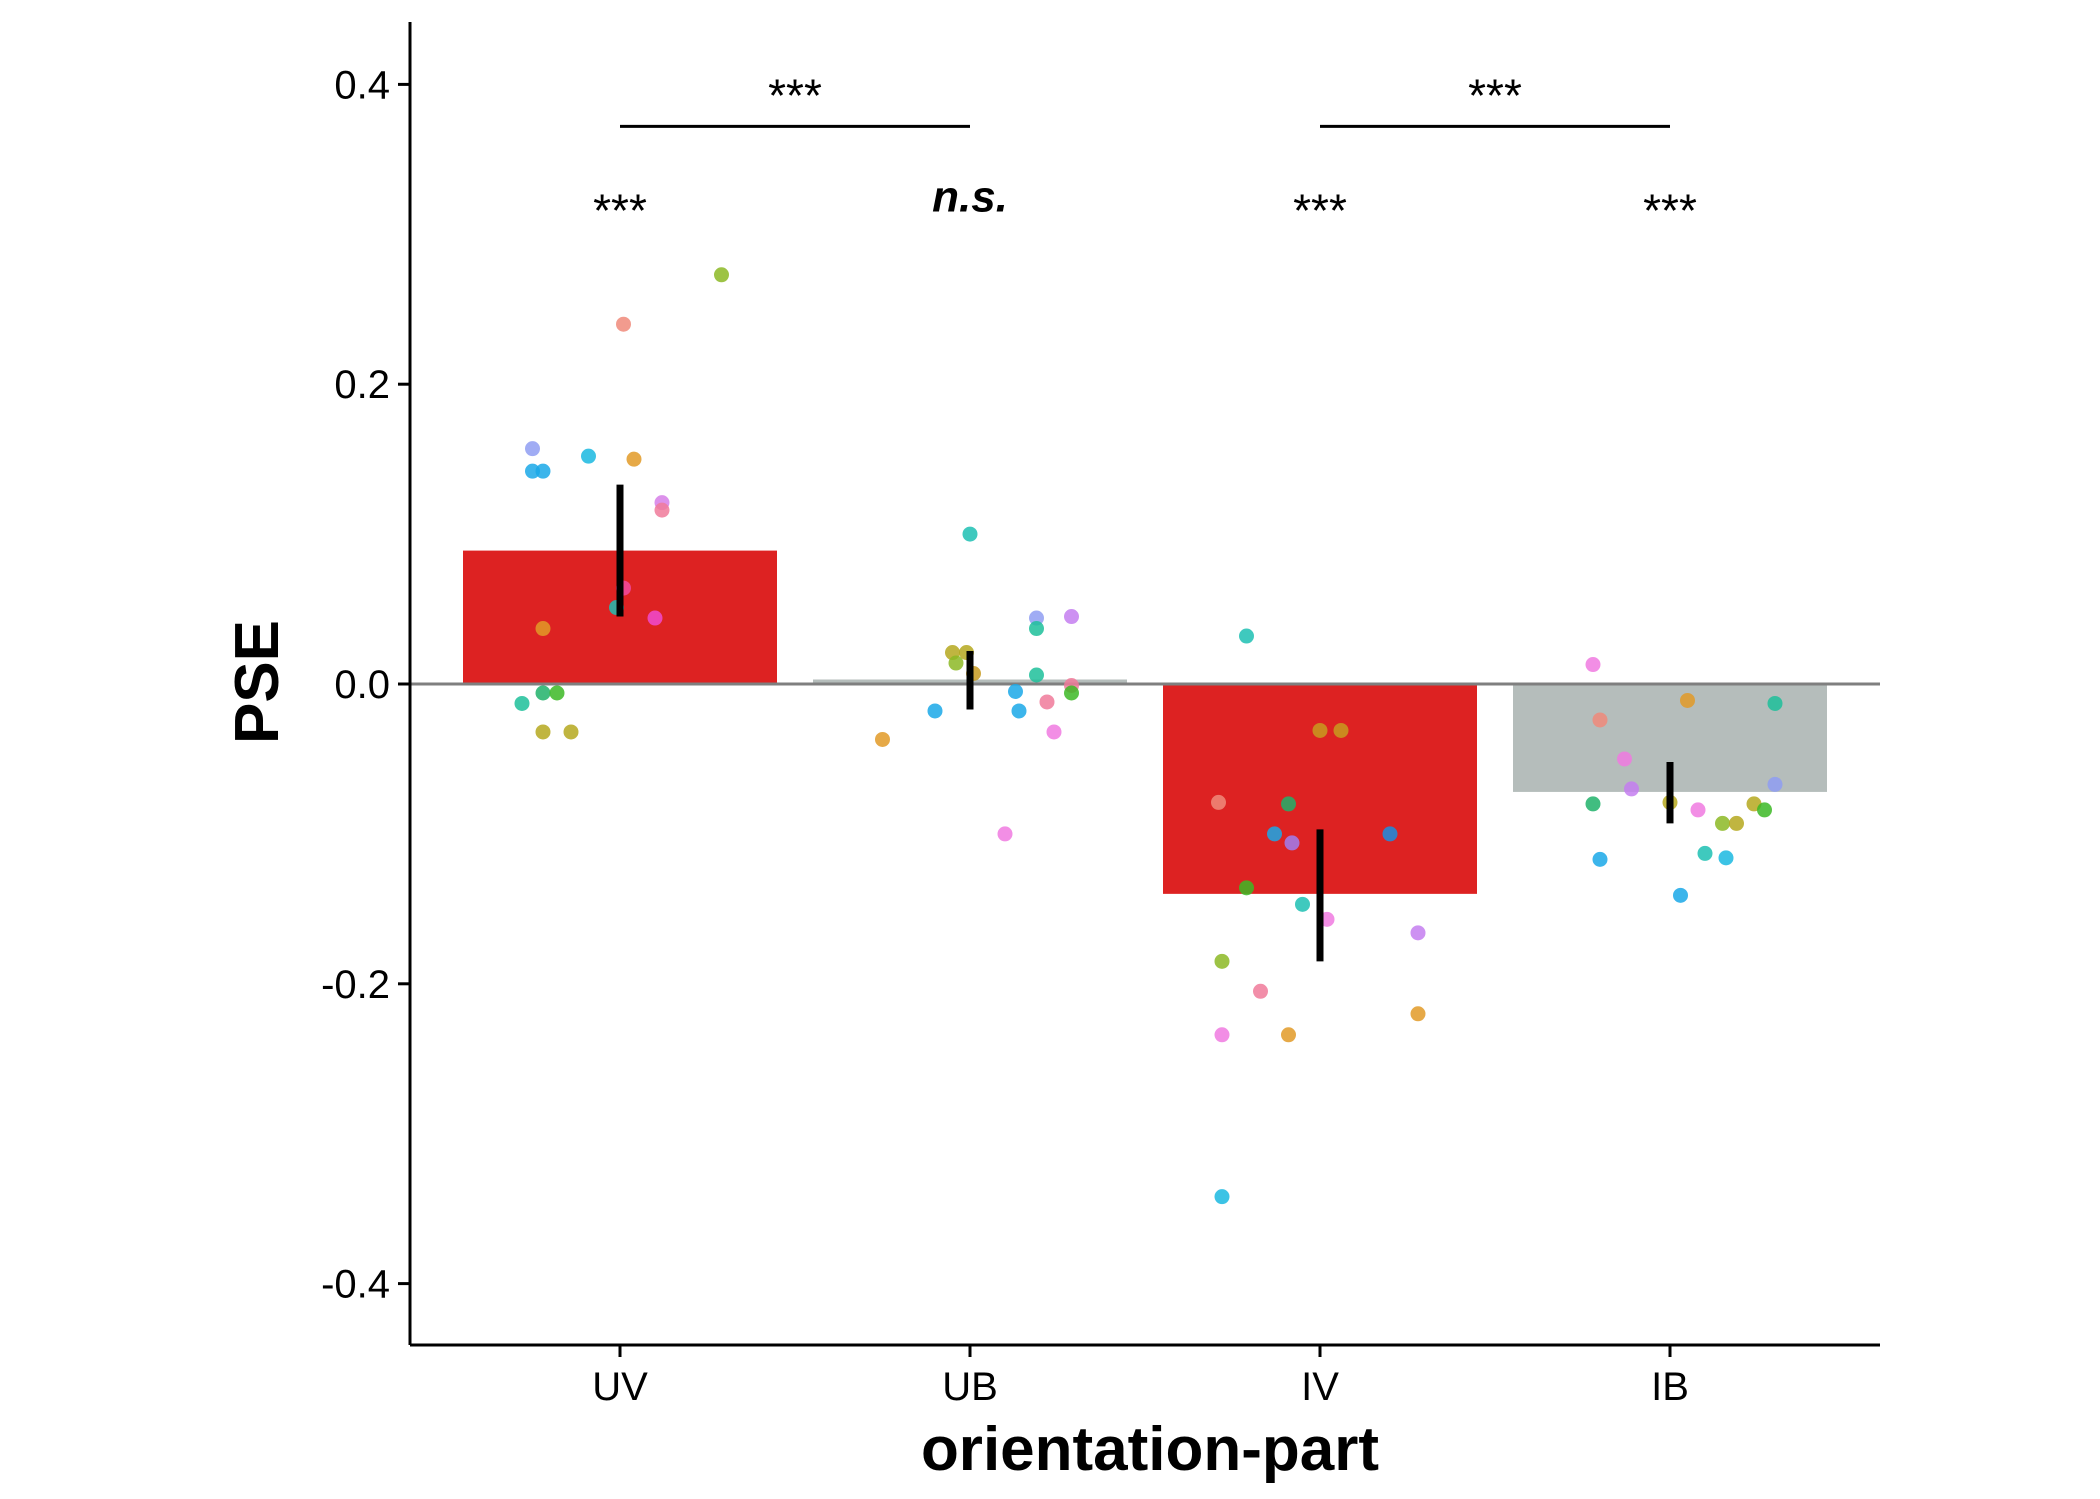 This screenshot has height=1499, width=2100. I want to click on x-tick-label-iv: IV, so click(1320, 1387).